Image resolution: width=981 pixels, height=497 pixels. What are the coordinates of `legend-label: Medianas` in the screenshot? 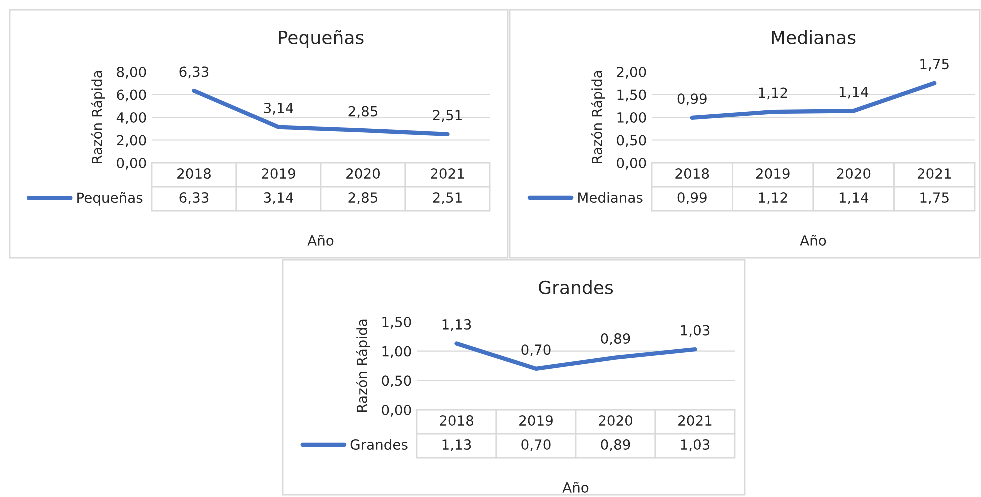 It's located at (610, 198).